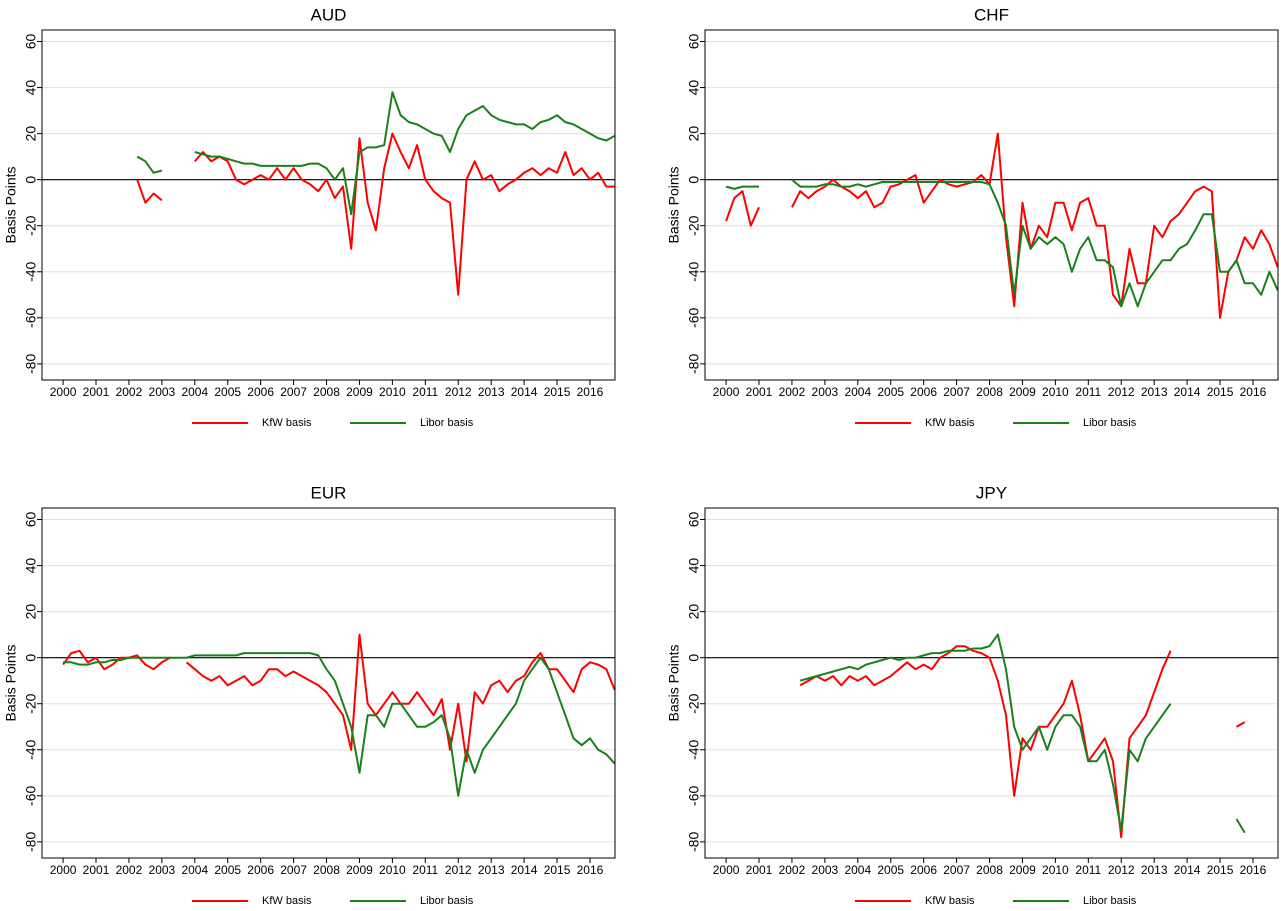 The width and height of the screenshot is (1281, 911). I want to click on chart-title: CHF, so click(991, 14).